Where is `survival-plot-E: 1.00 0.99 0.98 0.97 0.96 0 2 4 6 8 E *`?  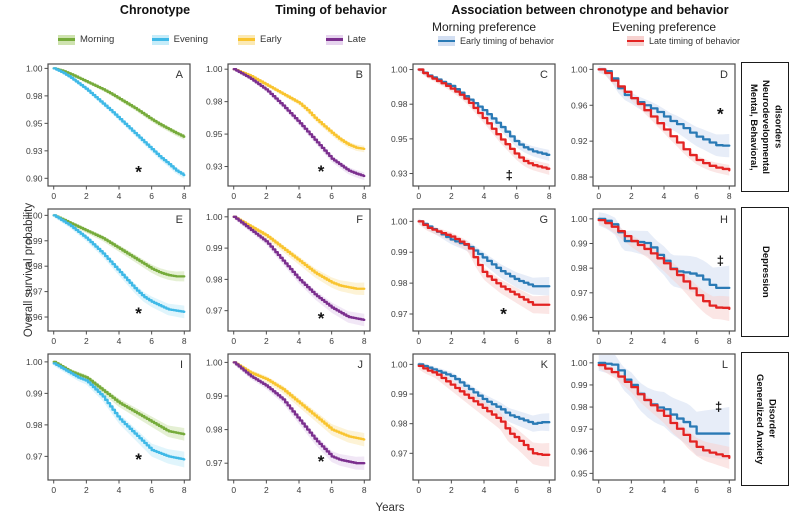
survival-plot-E: 1.00 0.99 0.98 0.97 0.96 0 2 4 6 8 E * is located at coordinates (108, 277).